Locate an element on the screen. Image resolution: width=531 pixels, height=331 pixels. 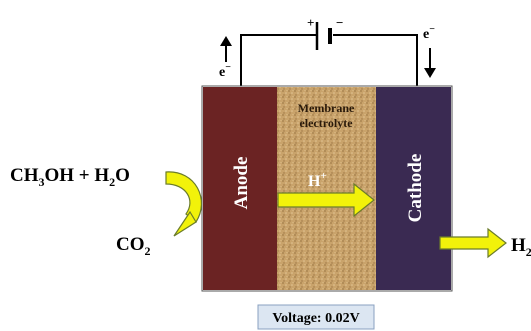
h2-label: H2 is located at coordinates (521, 247).